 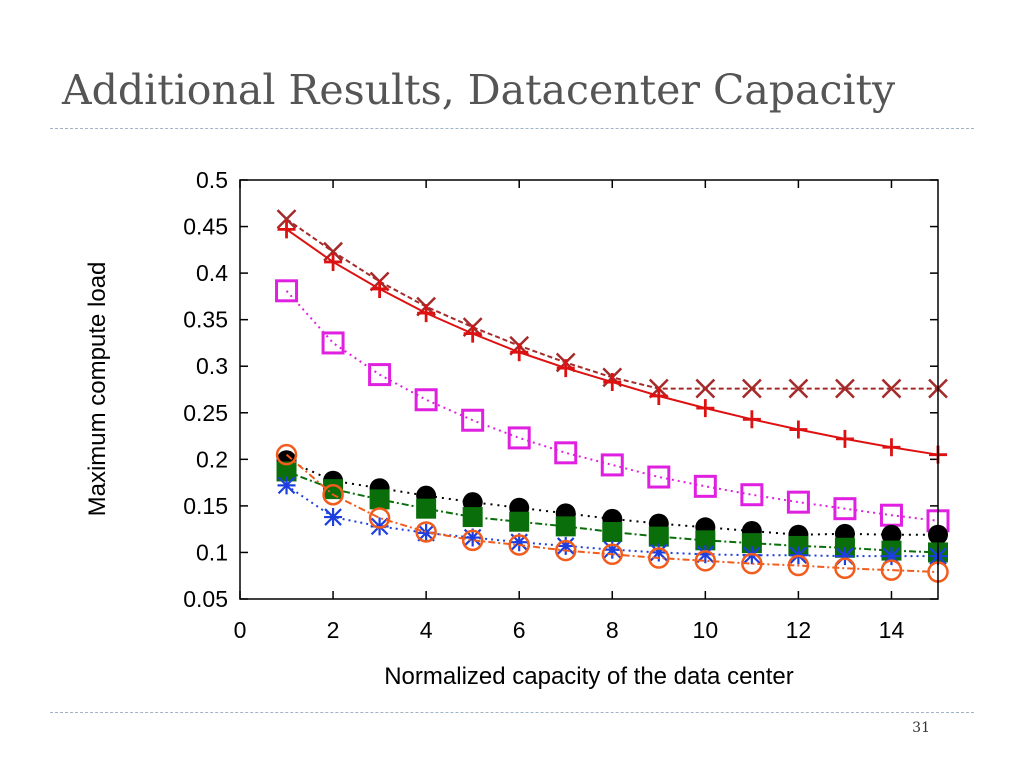 What do you see at coordinates (799, 630) in the screenshot?
I see `x-tick-label: 12` at bounding box center [799, 630].